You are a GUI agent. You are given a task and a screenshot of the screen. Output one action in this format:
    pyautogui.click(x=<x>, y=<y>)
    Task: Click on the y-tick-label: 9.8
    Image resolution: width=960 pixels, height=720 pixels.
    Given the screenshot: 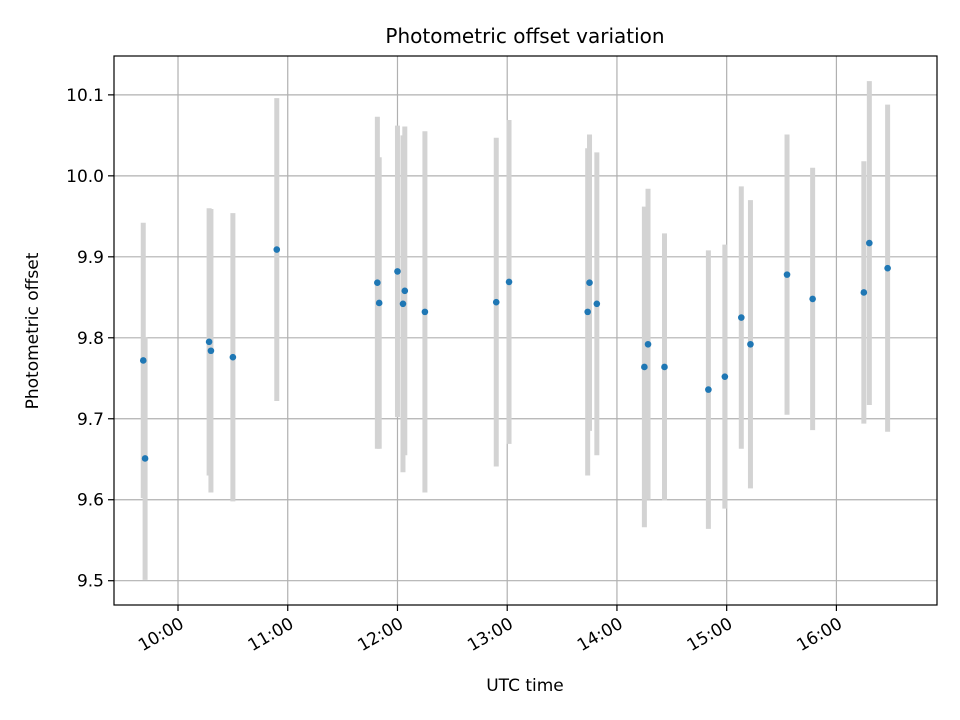 What is the action you would take?
    pyautogui.click(x=90, y=339)
    